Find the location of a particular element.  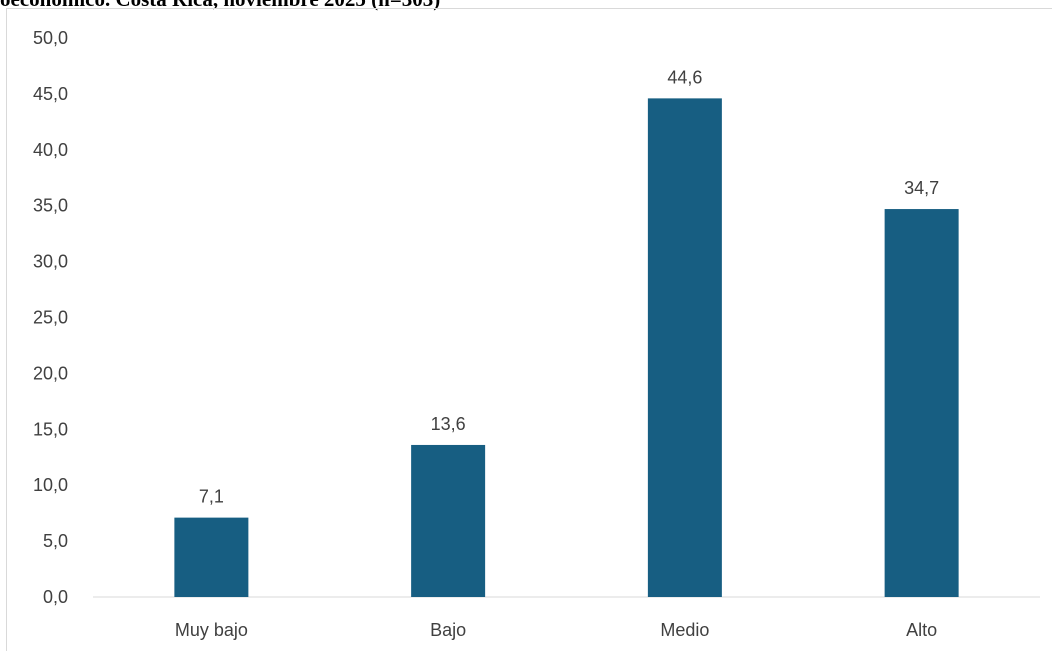

y-tick-label: 45,0 is located at coordinates (50, 94).